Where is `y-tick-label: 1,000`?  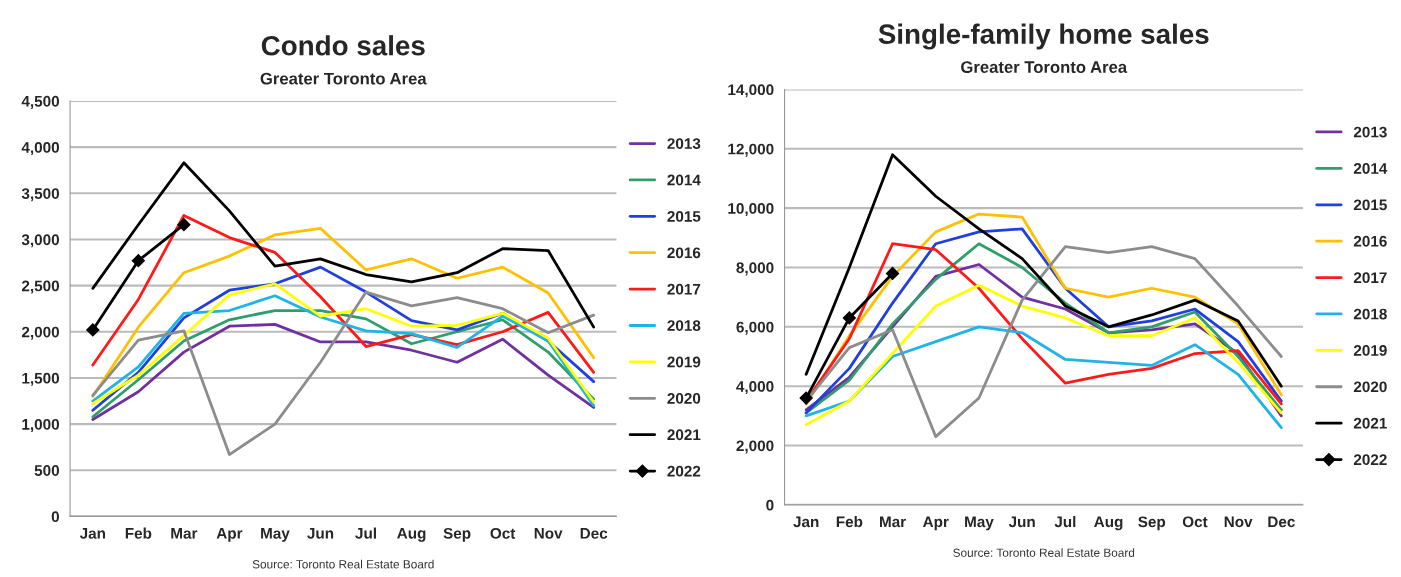 y-tick-label: 1,000 is located at coordinates (41, 425).